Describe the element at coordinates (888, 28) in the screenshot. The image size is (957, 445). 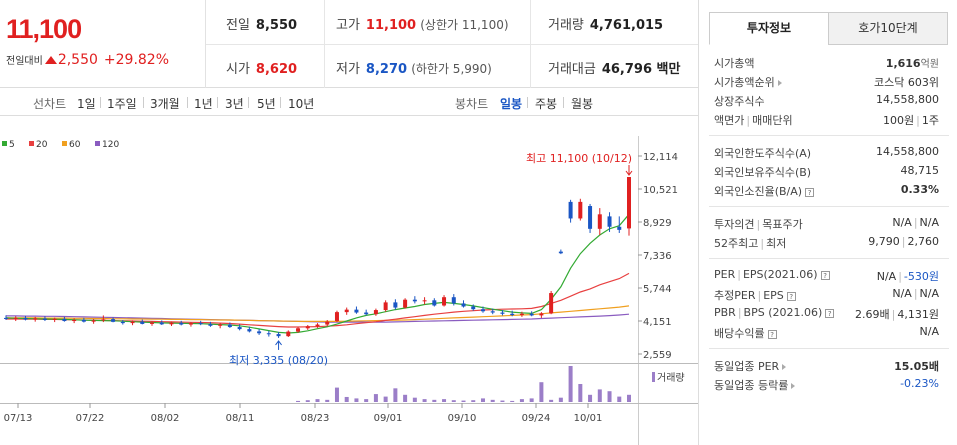
I see `tab-order-book: 호가10단계` at that location.